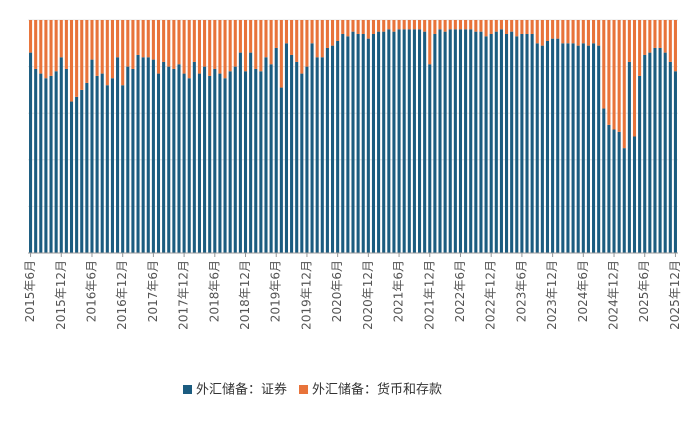  I want to click on x-tick-label: 2015年6月, so click(30, 291).